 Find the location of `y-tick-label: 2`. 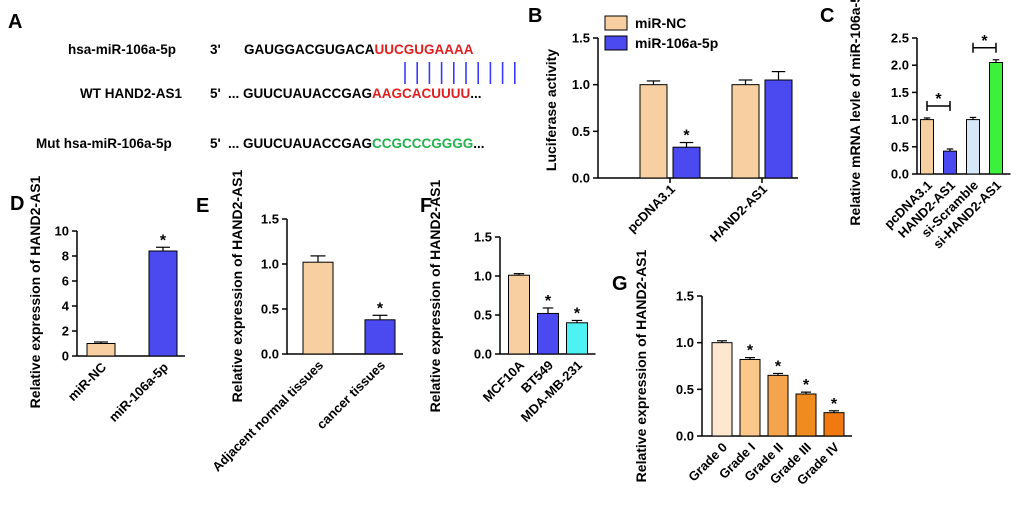

y-tick-label: 2 is located at coordinates (65, 331).